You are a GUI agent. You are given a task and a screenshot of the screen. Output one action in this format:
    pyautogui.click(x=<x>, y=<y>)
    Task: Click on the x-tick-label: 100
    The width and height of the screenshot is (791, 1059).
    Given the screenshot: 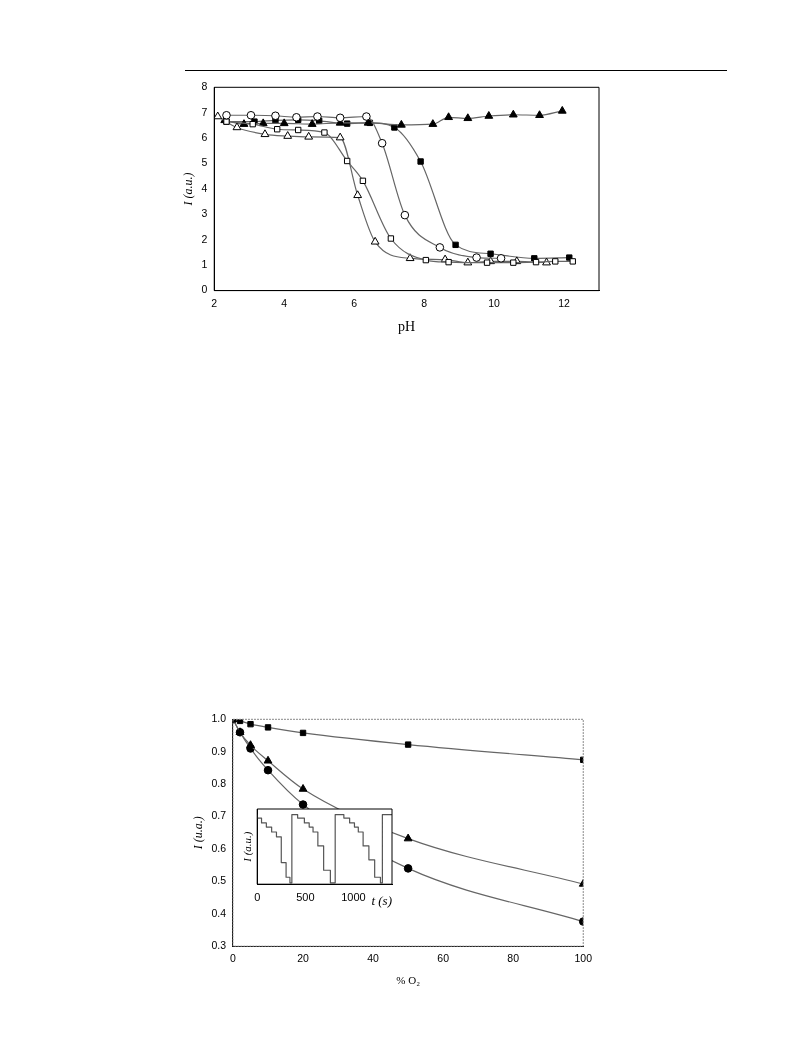 What is the action you would take?
    pyautogui.click(x=583, y=958)
    